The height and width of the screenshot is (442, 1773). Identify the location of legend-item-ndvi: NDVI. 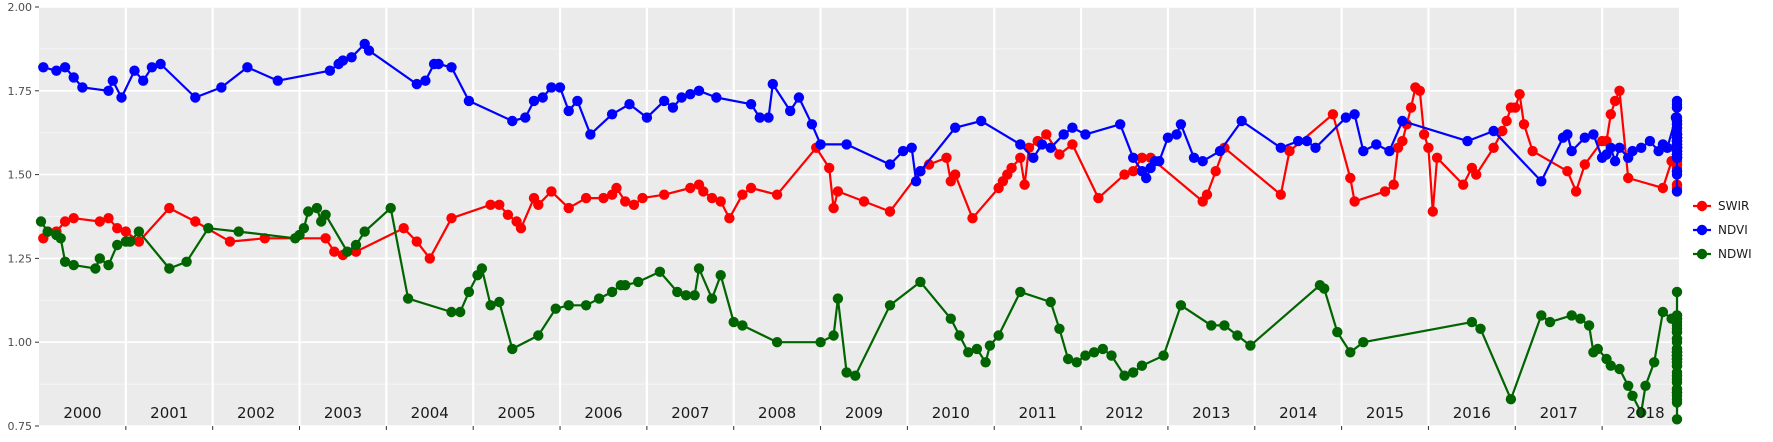
(1720, 230).